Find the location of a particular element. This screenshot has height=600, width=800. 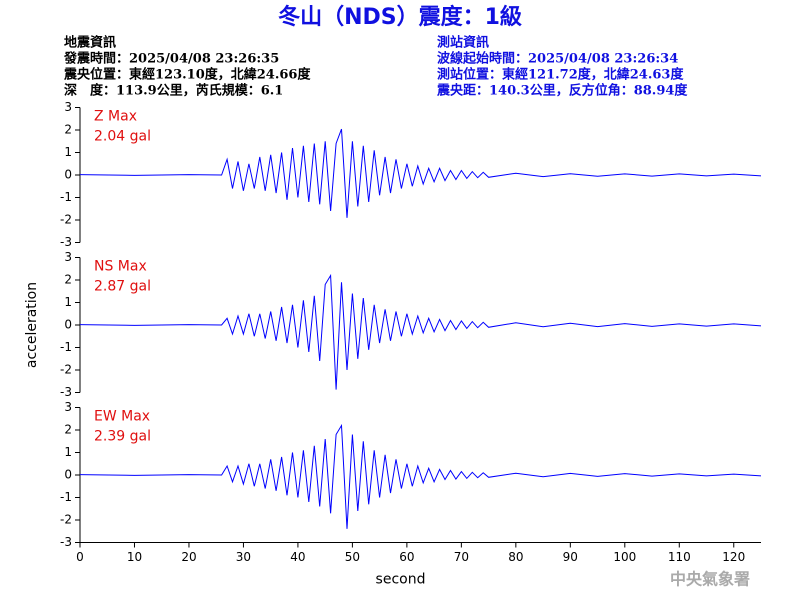

info-line: 震央距：140.3公里，反方位角：88.94度 is located at coordinates (562, 91).